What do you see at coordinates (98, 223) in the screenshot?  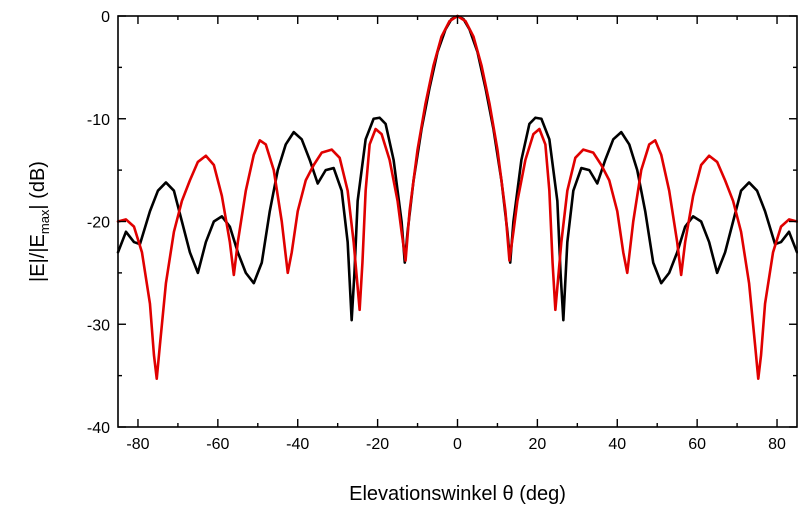 I see `y-tick-label: -20` at bounding box center [98, 223].